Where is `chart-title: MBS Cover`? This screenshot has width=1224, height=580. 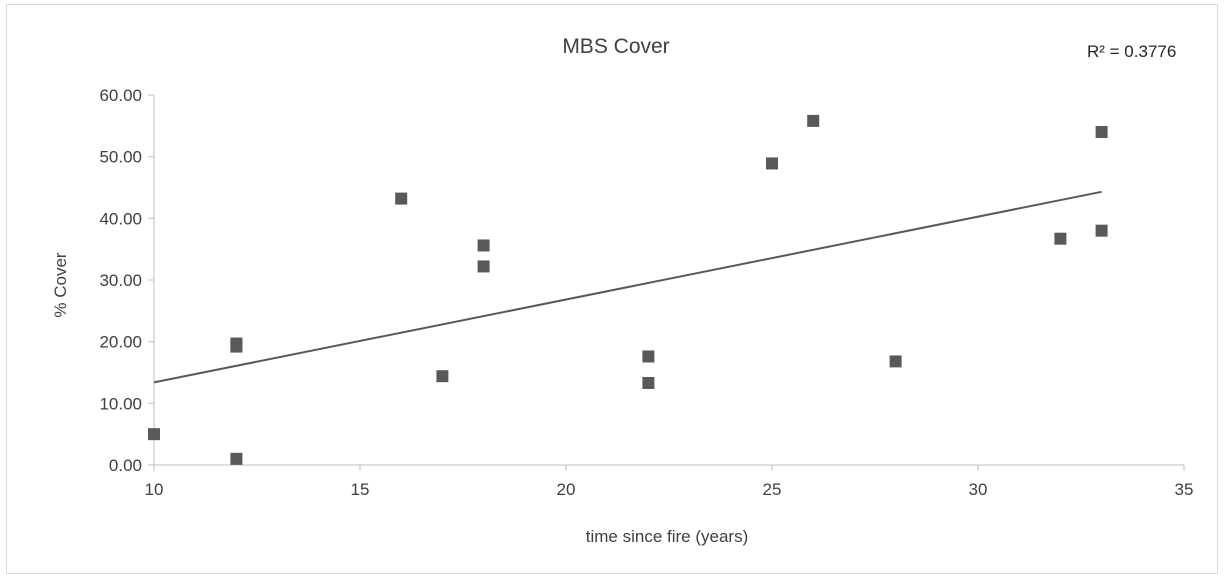 chart-title: MBS Cover is located at coordinates (615, 46).